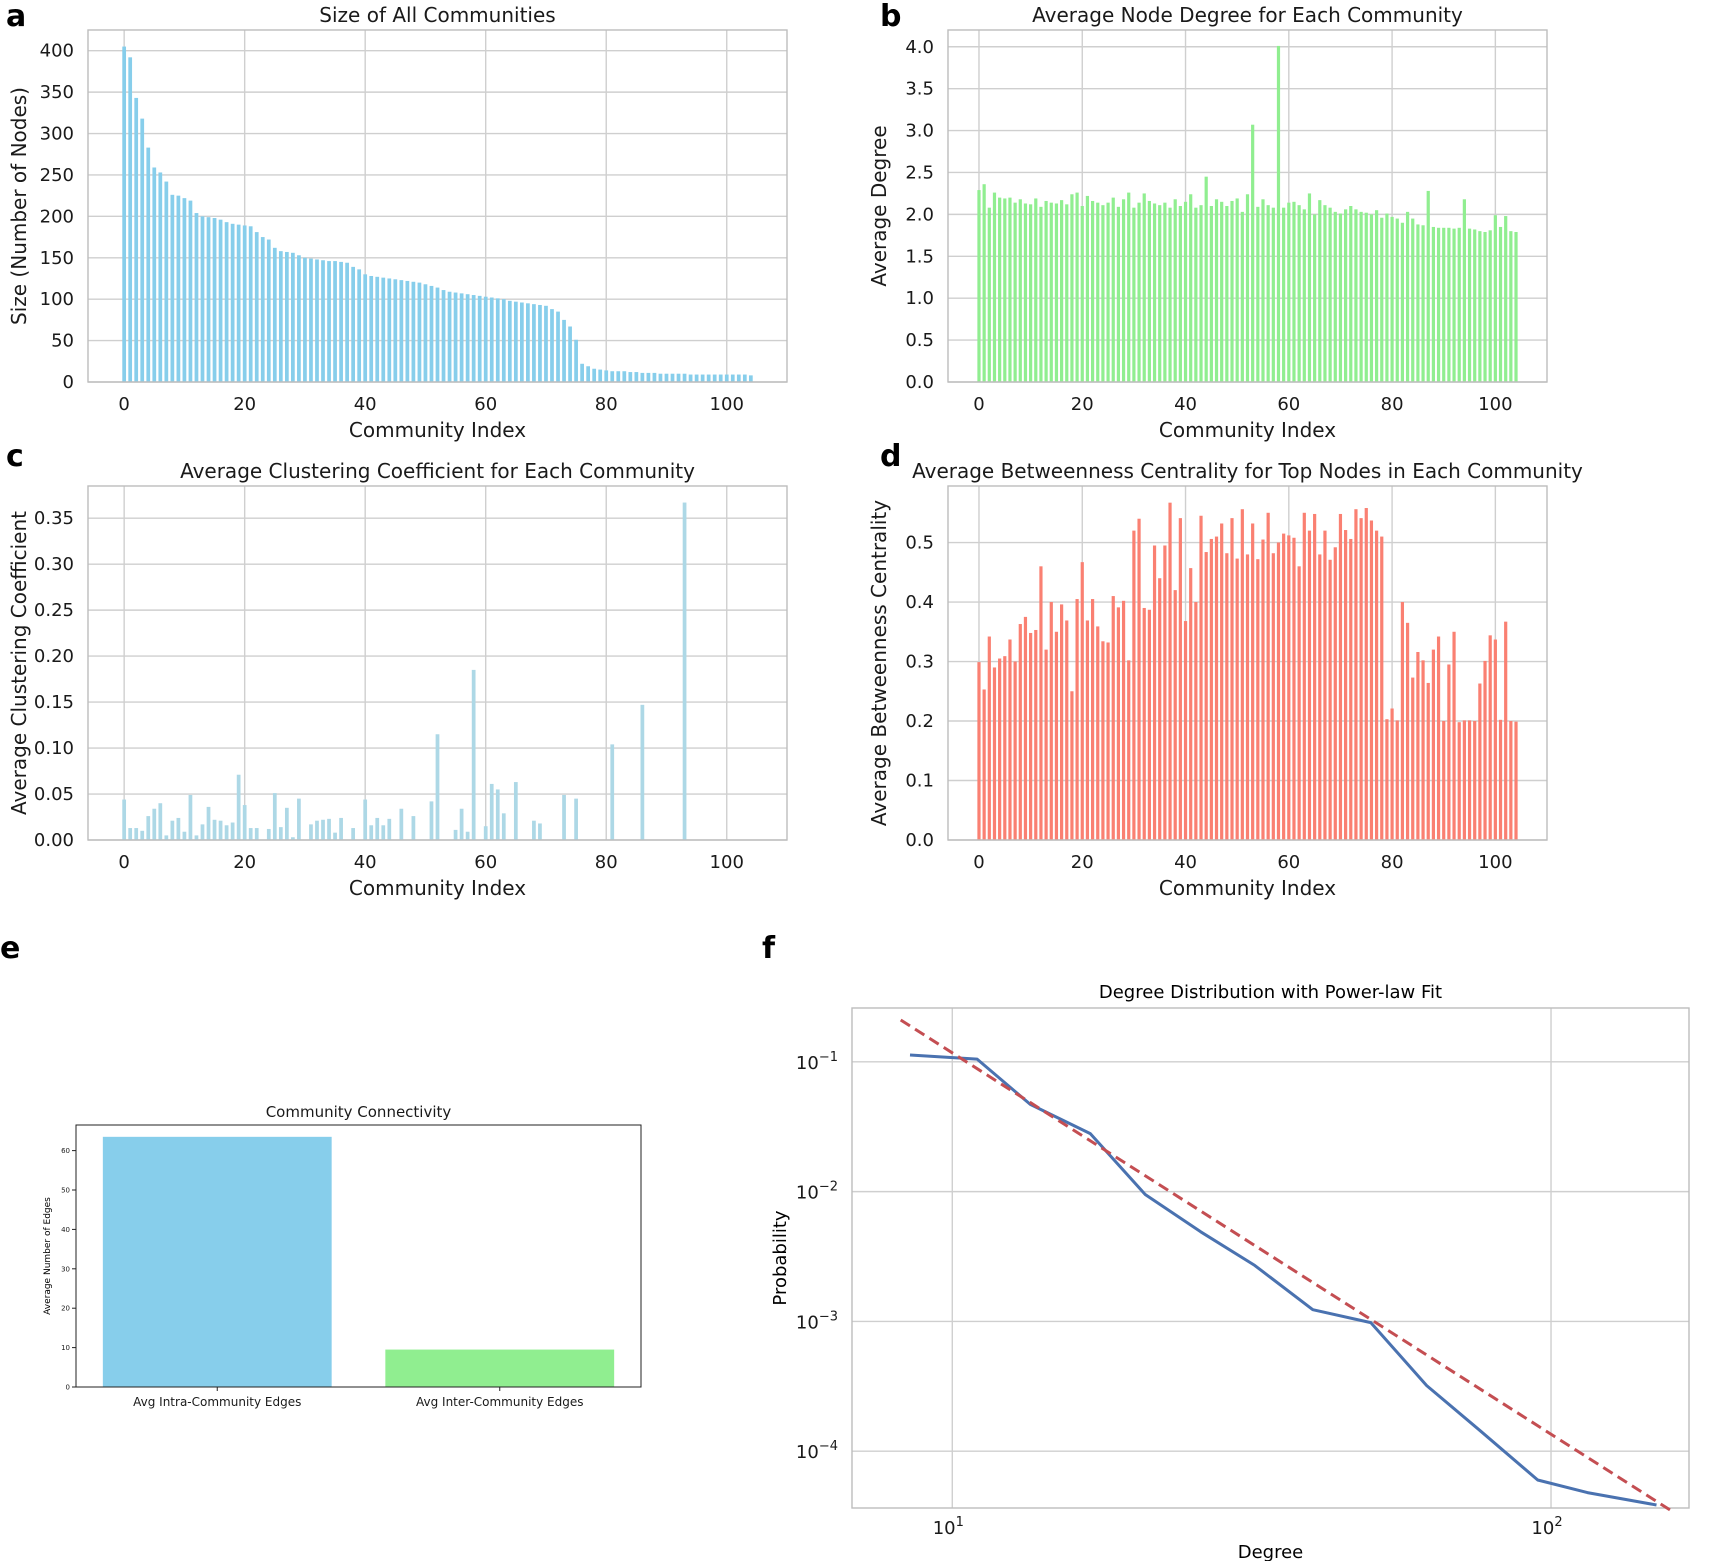  I want to click on y-tick-label: 0.1, so click(919, 781).